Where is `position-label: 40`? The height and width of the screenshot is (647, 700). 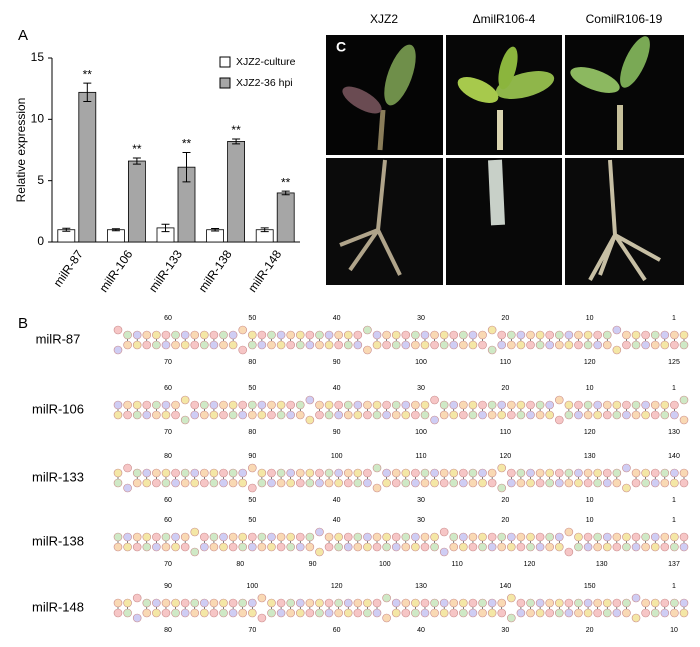 position-label: 40 is located at coordinates (337, 388).